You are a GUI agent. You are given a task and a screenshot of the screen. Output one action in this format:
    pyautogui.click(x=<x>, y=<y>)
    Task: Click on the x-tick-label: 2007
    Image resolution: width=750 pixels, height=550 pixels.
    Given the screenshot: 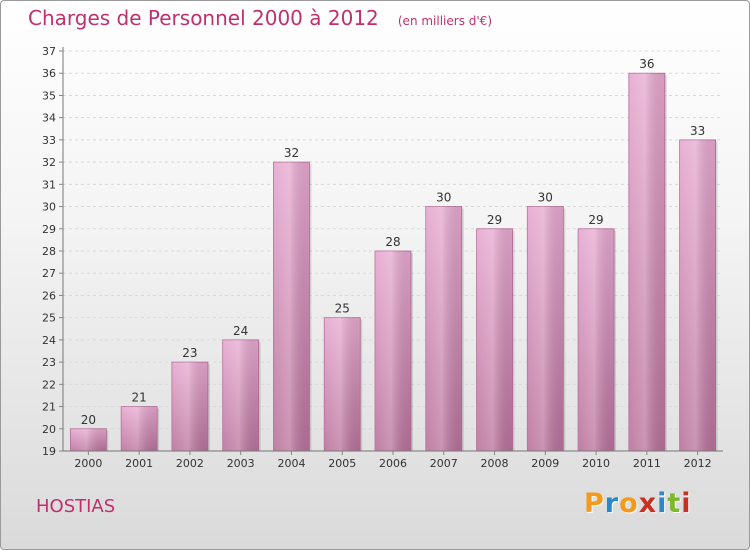 What is the action you would take?
    pyautogui.click(x=444, y=463)
    